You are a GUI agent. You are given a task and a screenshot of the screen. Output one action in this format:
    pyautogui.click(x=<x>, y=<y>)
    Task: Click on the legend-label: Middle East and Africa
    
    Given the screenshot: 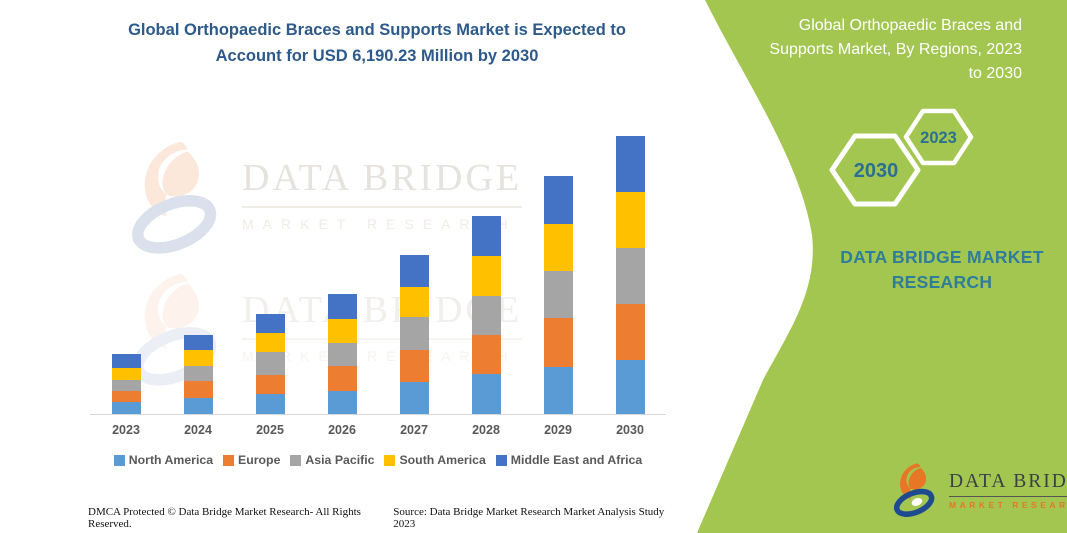 What is the action you would take?
    pyautogui.click(x=576, y=460)
    